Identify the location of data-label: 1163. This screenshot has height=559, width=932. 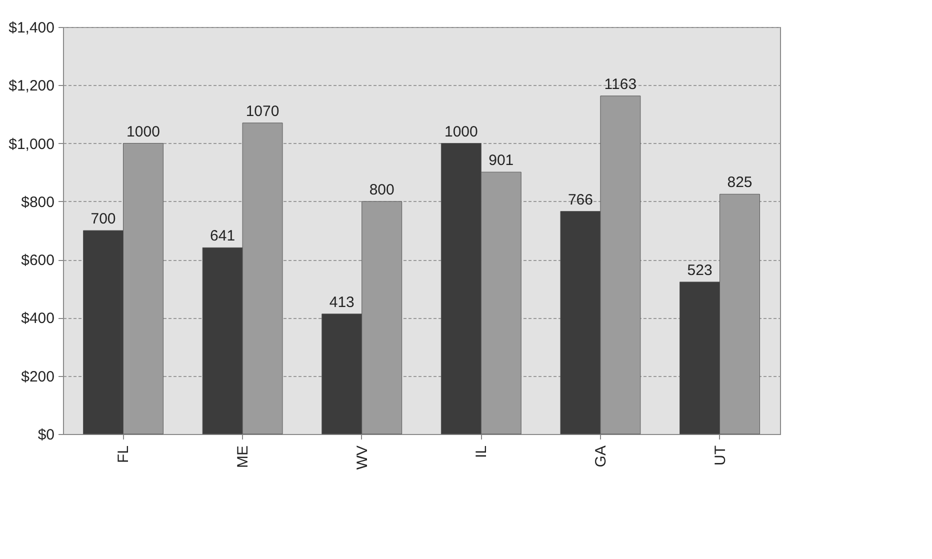
(620, 84).